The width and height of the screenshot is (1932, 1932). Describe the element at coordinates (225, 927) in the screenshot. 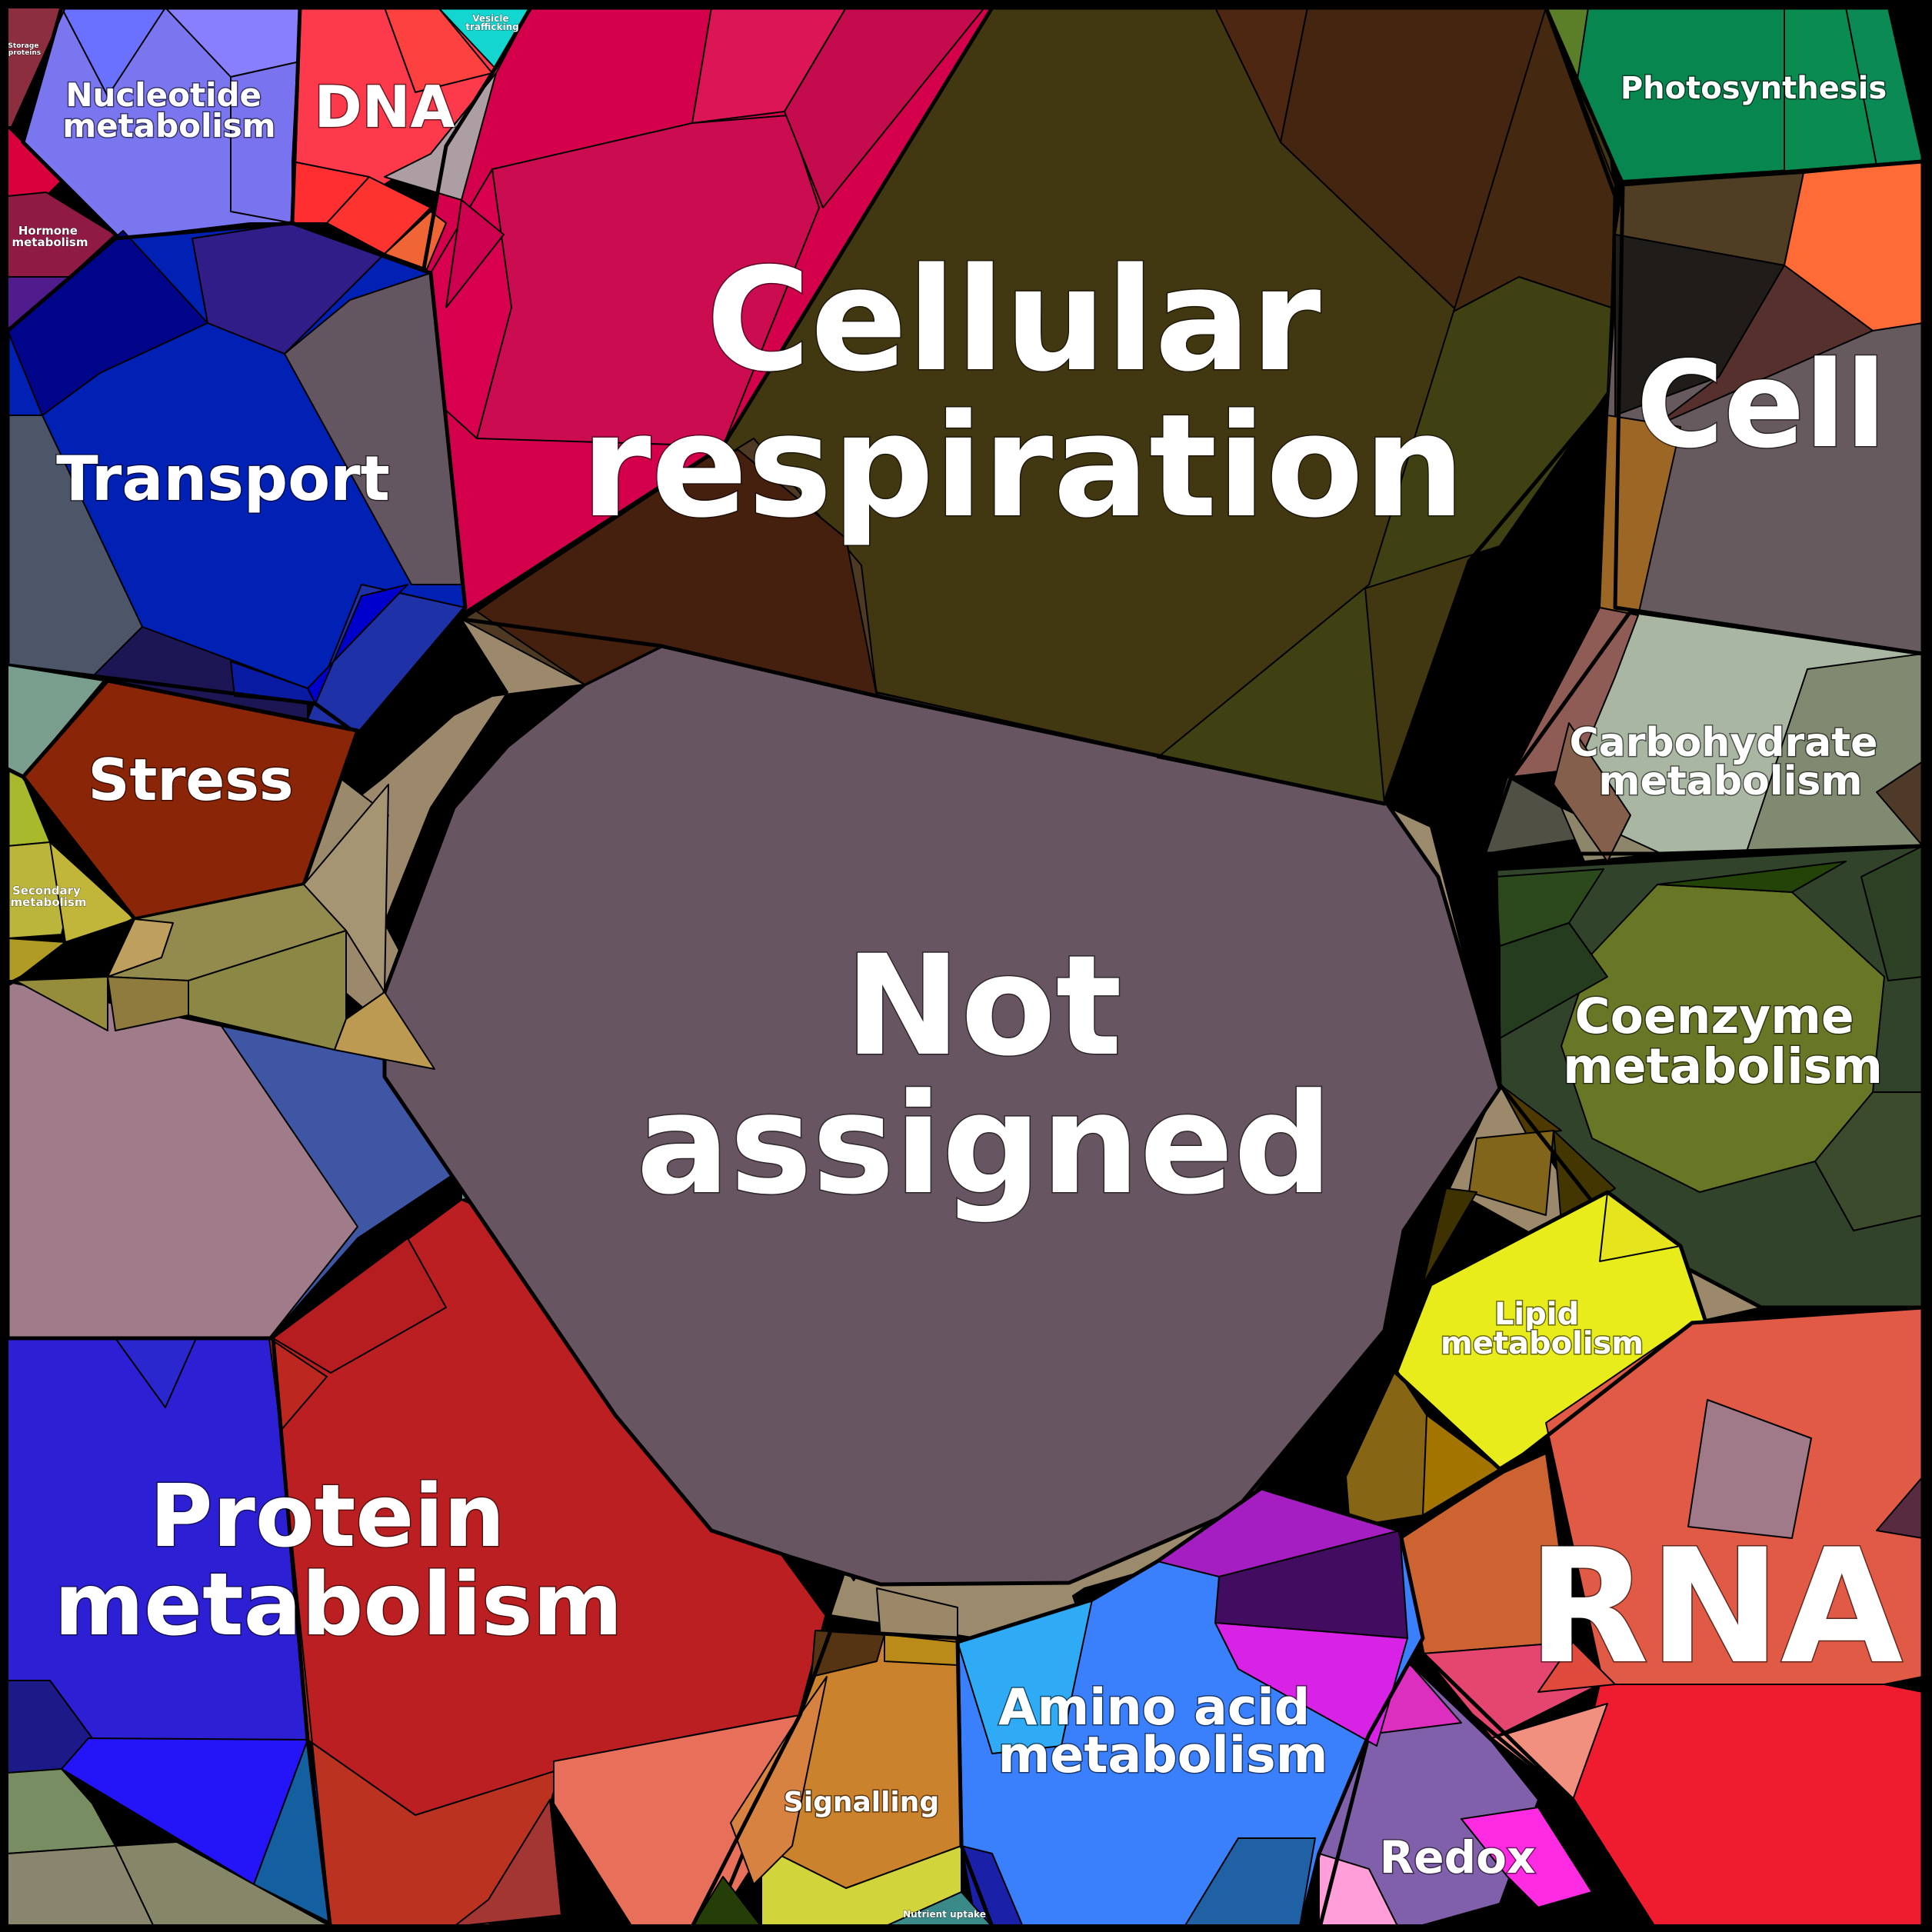

I see `category-misc-olive` at that location.